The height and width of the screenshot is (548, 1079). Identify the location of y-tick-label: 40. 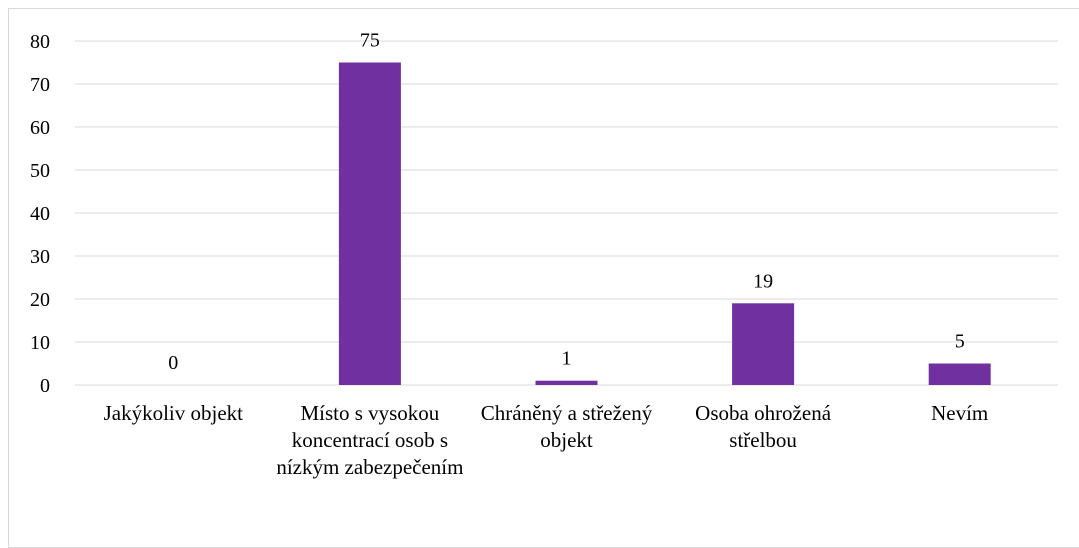
(40, 214).